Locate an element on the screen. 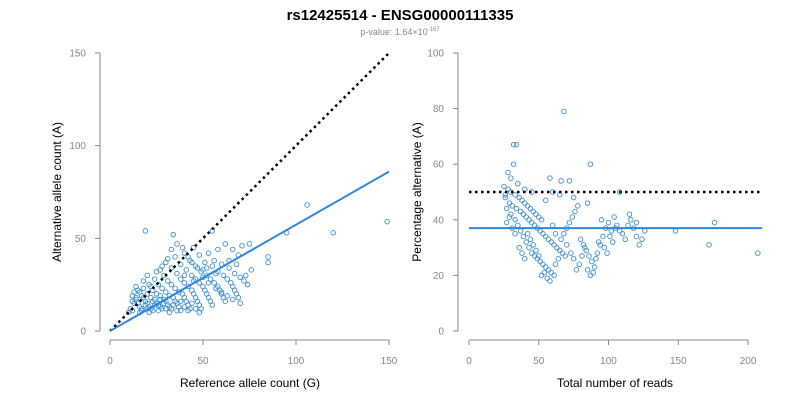 The width and height of the screenshot is (800, 400). right-y-tick-label: 40 is located at coordinates (439, 220).